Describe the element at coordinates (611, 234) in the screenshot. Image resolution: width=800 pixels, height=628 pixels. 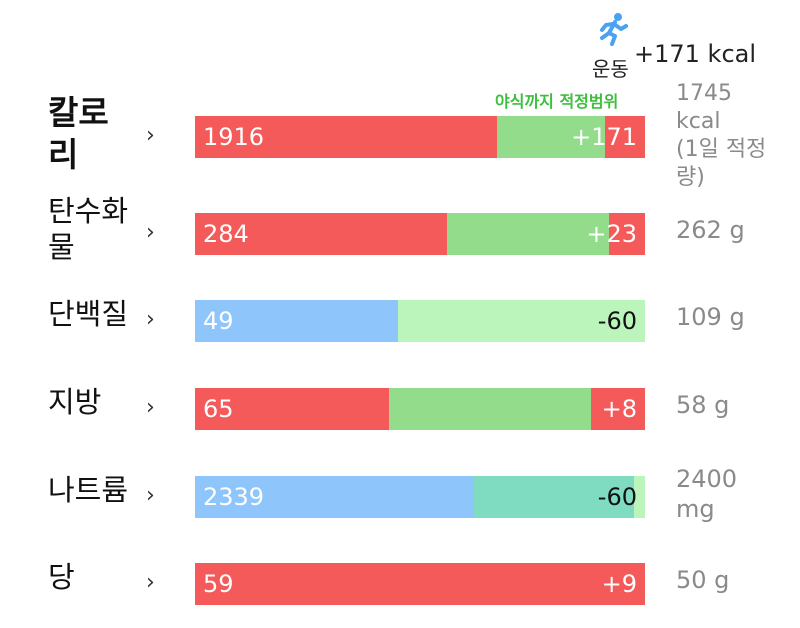
I see `difference-value: +23` at that location.